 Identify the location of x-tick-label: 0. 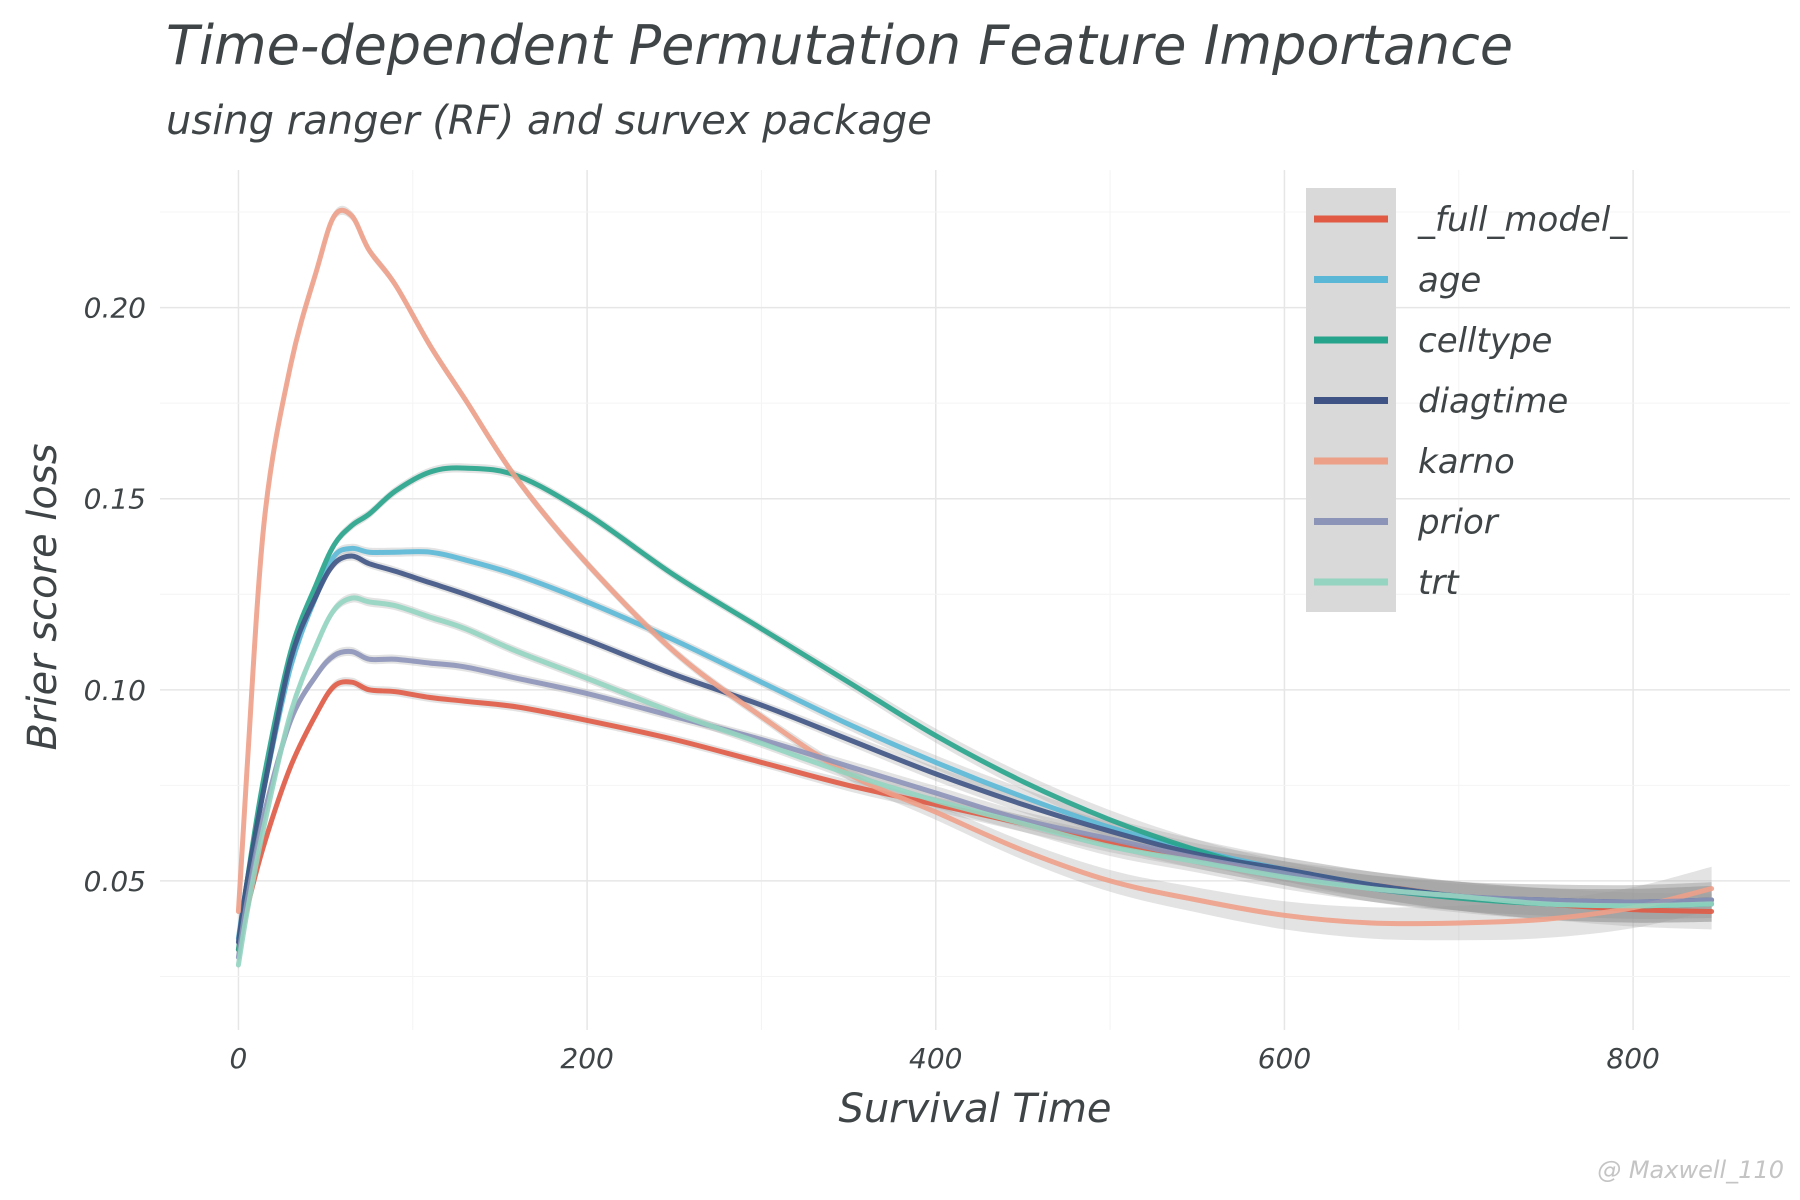
(239, 1058).